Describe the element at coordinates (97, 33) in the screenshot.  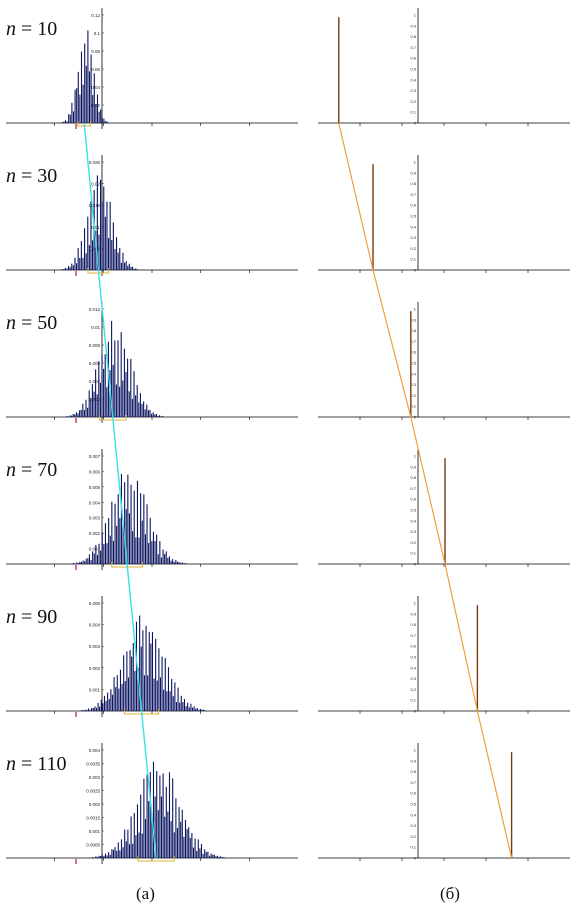
I see `y-tick-label: 0.1` at that location.